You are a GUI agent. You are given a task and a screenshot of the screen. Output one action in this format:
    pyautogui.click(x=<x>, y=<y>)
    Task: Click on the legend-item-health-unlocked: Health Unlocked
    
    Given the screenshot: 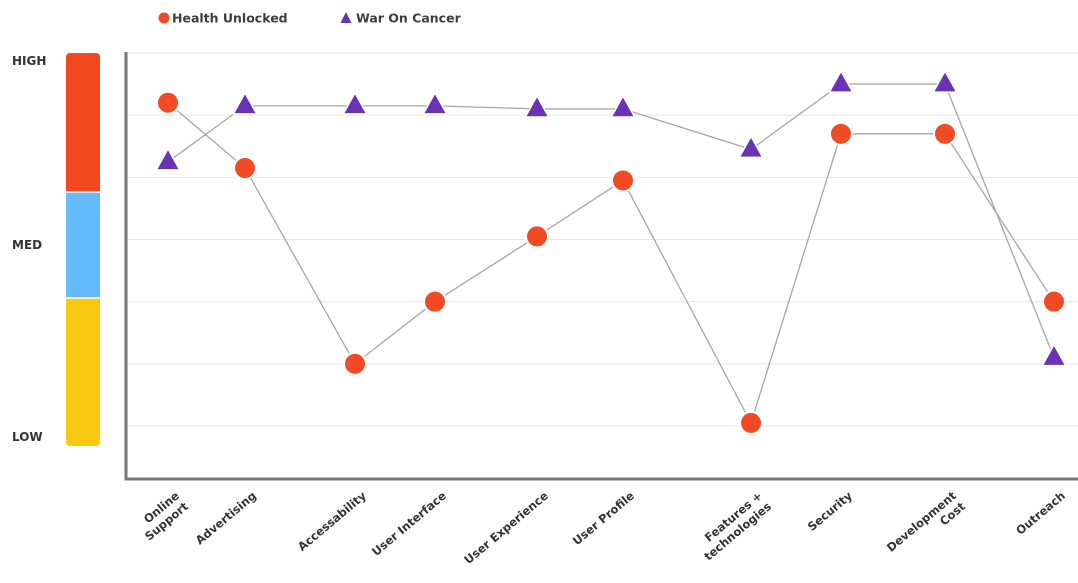 What is the action you would take?
    pyautogui.click(x=223, y=18)
    